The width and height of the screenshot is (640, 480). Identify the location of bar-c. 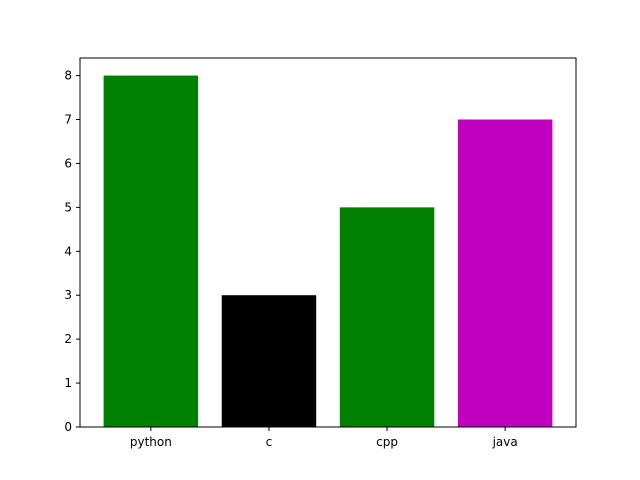
(269, 361).